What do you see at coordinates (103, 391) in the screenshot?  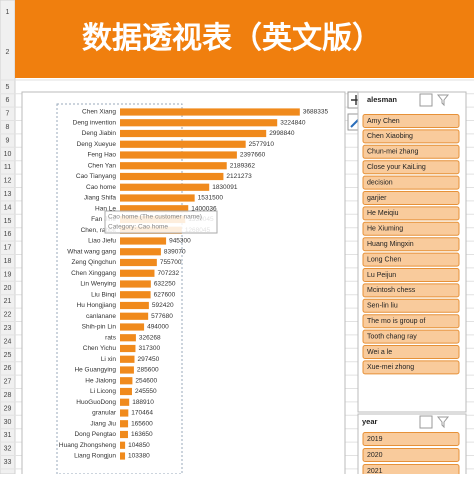 I see `category-label: Li Licong` at bounding box center [103, 391].